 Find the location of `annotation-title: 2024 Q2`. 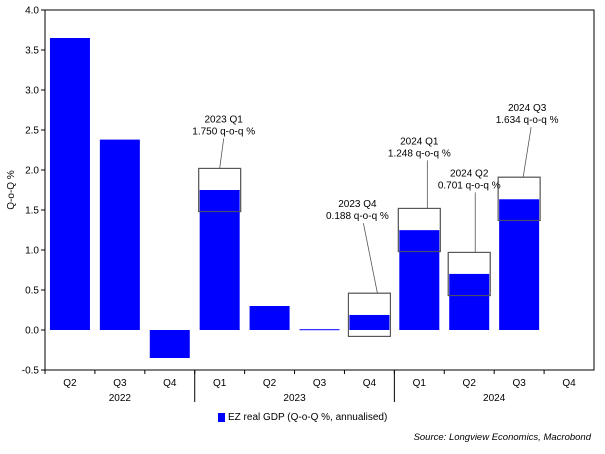

annotation-title: 2024 Q2 is located at coordinates (469, 173).